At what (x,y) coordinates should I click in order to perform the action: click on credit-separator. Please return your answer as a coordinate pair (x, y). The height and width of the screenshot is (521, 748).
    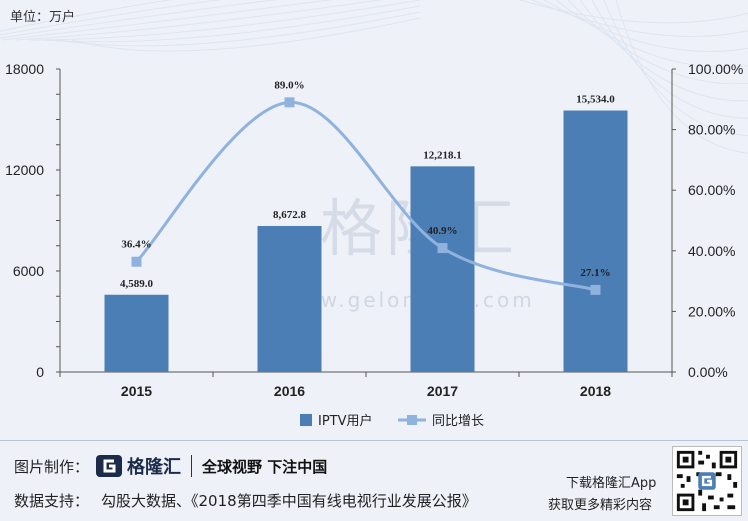
    Looking at the image, I should click on (192, 466).